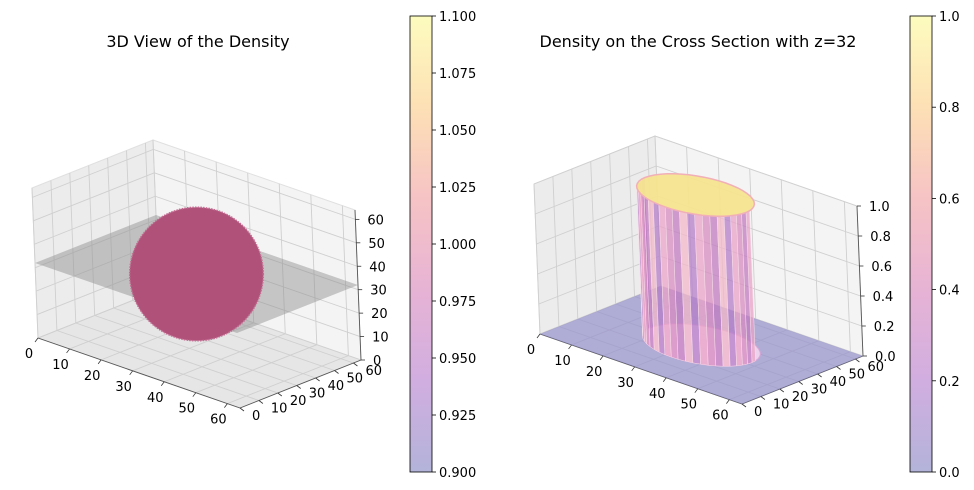 The height and width of the screenshot is (490, 974). I want to click on y-axis-line, so click(300, 384).